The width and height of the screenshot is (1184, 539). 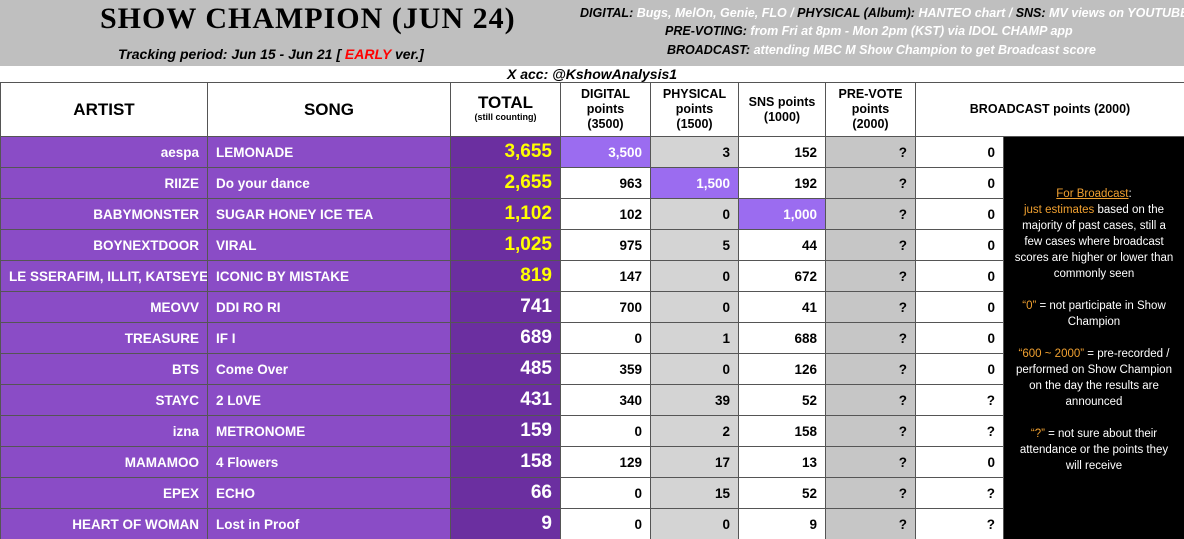 I want to click on header-line: ARTIST, so click(x=104, y=109).